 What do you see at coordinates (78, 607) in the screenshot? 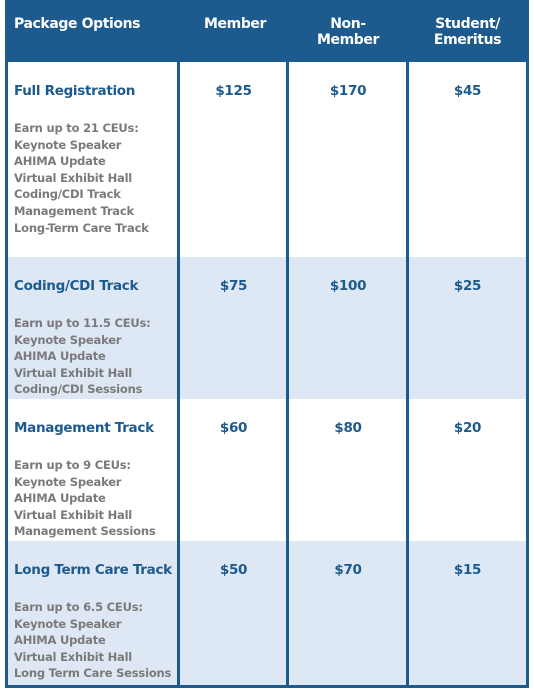
I see `package-detail: Earn up to 6.5 CEUs:` at bounding box center [78, 607].